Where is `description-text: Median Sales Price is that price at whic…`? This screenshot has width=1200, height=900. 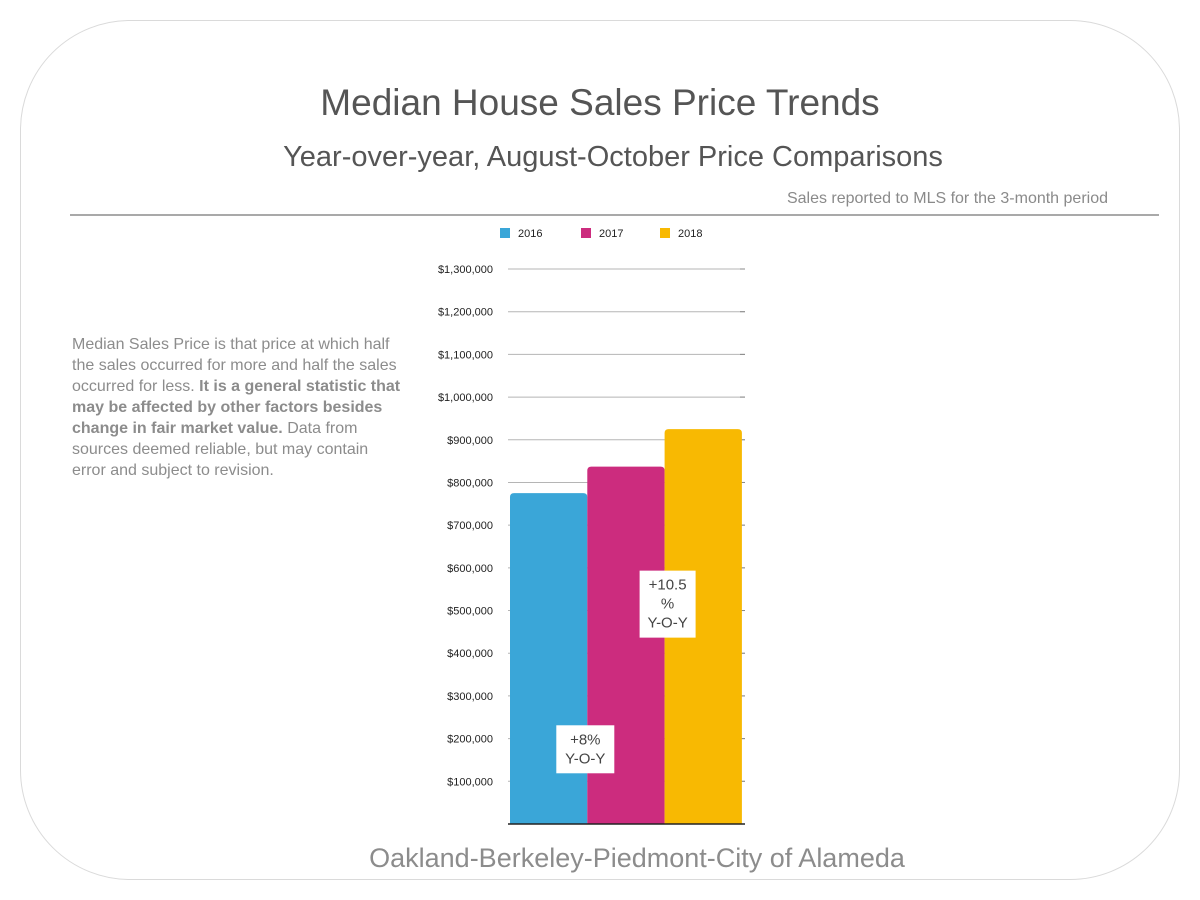 description-text: Median Sales Price is that price at whic… is located at coordinates (237, 407).